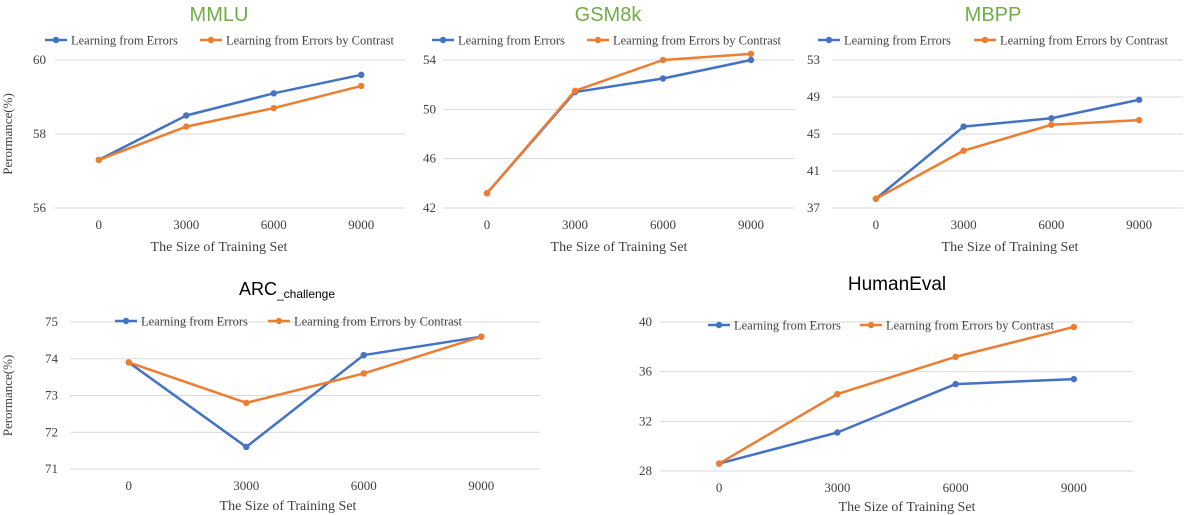 Image resolution: width=1187 pixels, height=515 pixels. What do you see at coordinates (51, 468) in the screenshot?
I see `y-tick-label: 71` at bounding box center [51, 468].